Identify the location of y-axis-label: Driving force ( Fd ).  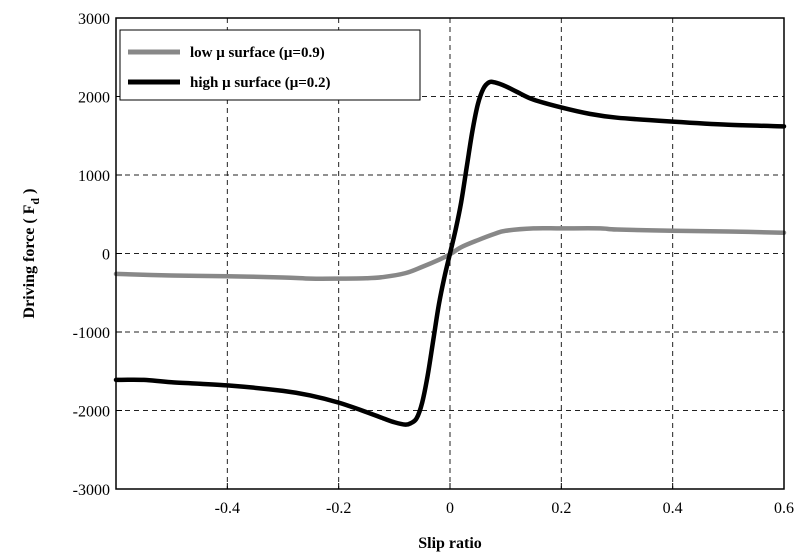
(31, 254).